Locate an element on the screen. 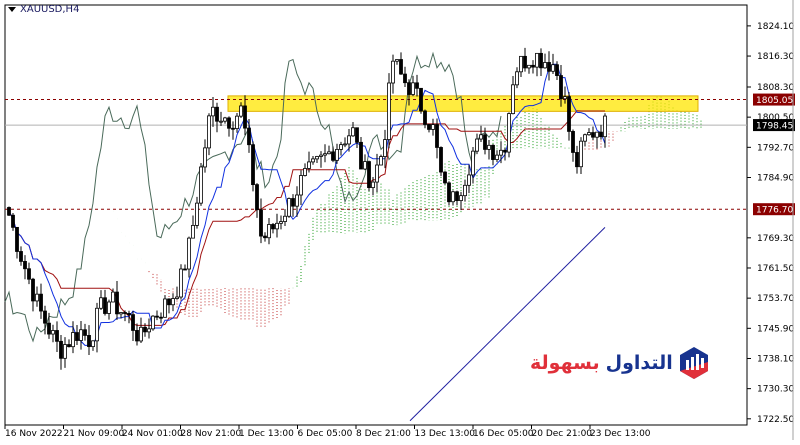  y-tick-label: 1722.50 is located at coordinates (775, 420).